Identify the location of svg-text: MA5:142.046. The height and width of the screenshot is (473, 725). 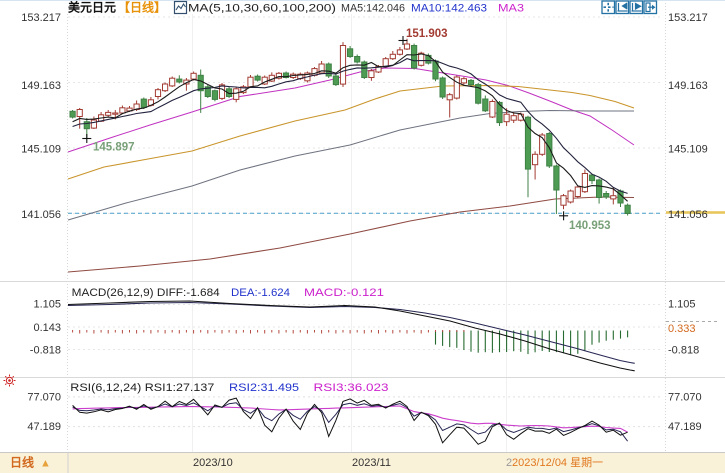
(373, 9).